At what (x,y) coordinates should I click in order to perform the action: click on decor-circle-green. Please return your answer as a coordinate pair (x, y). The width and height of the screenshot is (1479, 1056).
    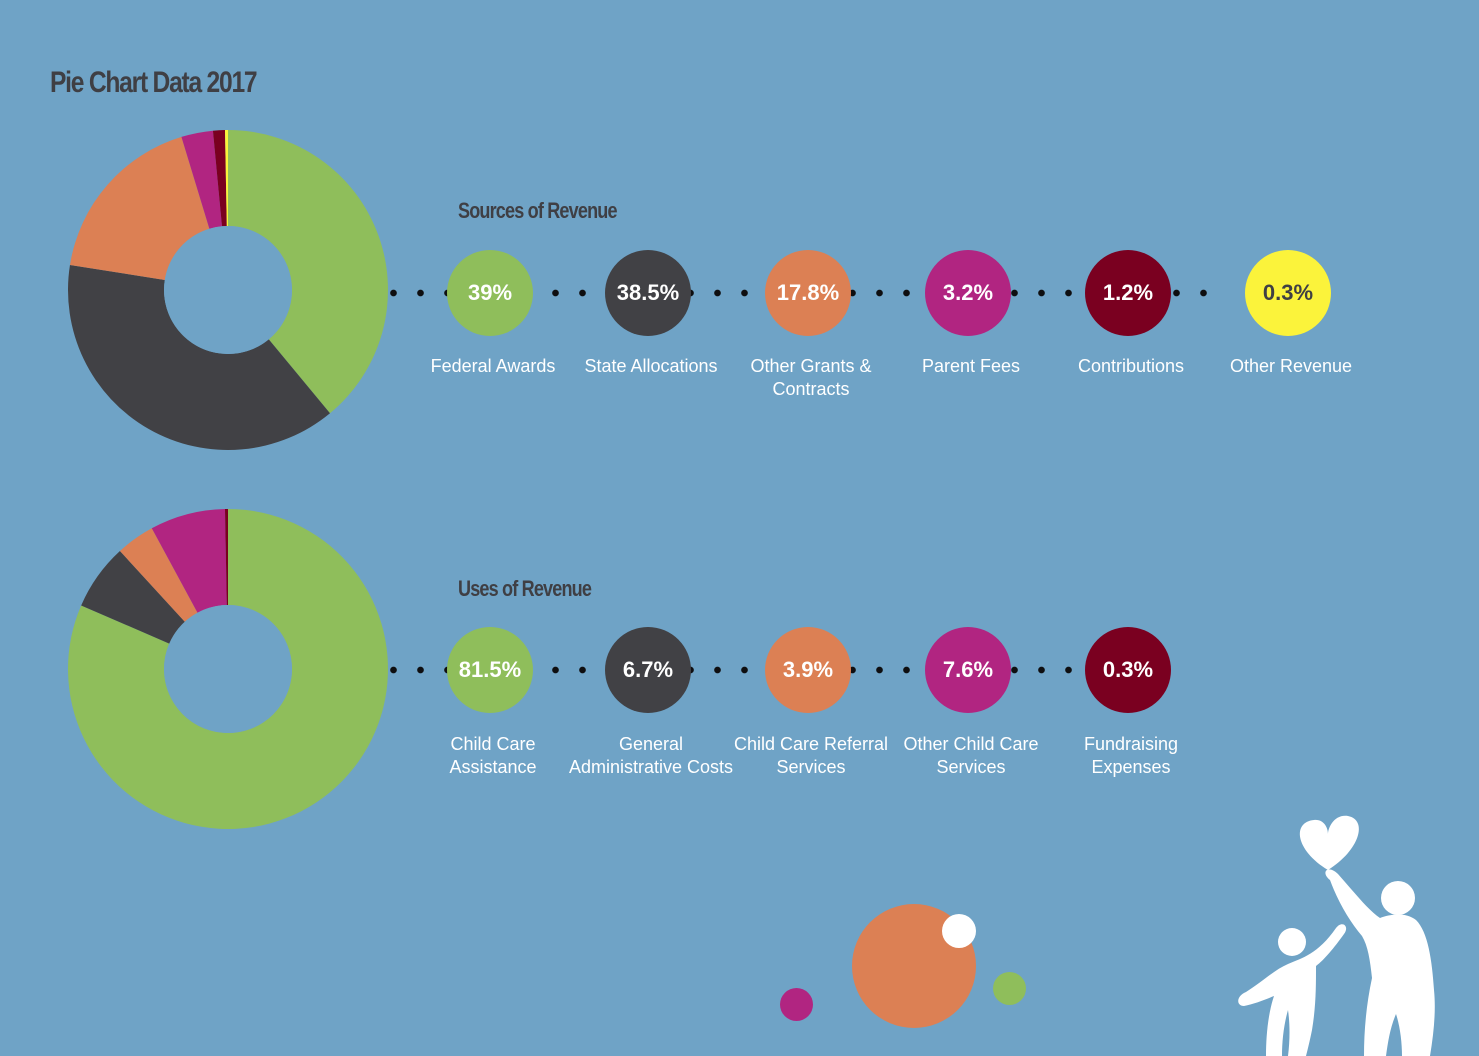
    Looking at the image, I should click on (1009, 988).